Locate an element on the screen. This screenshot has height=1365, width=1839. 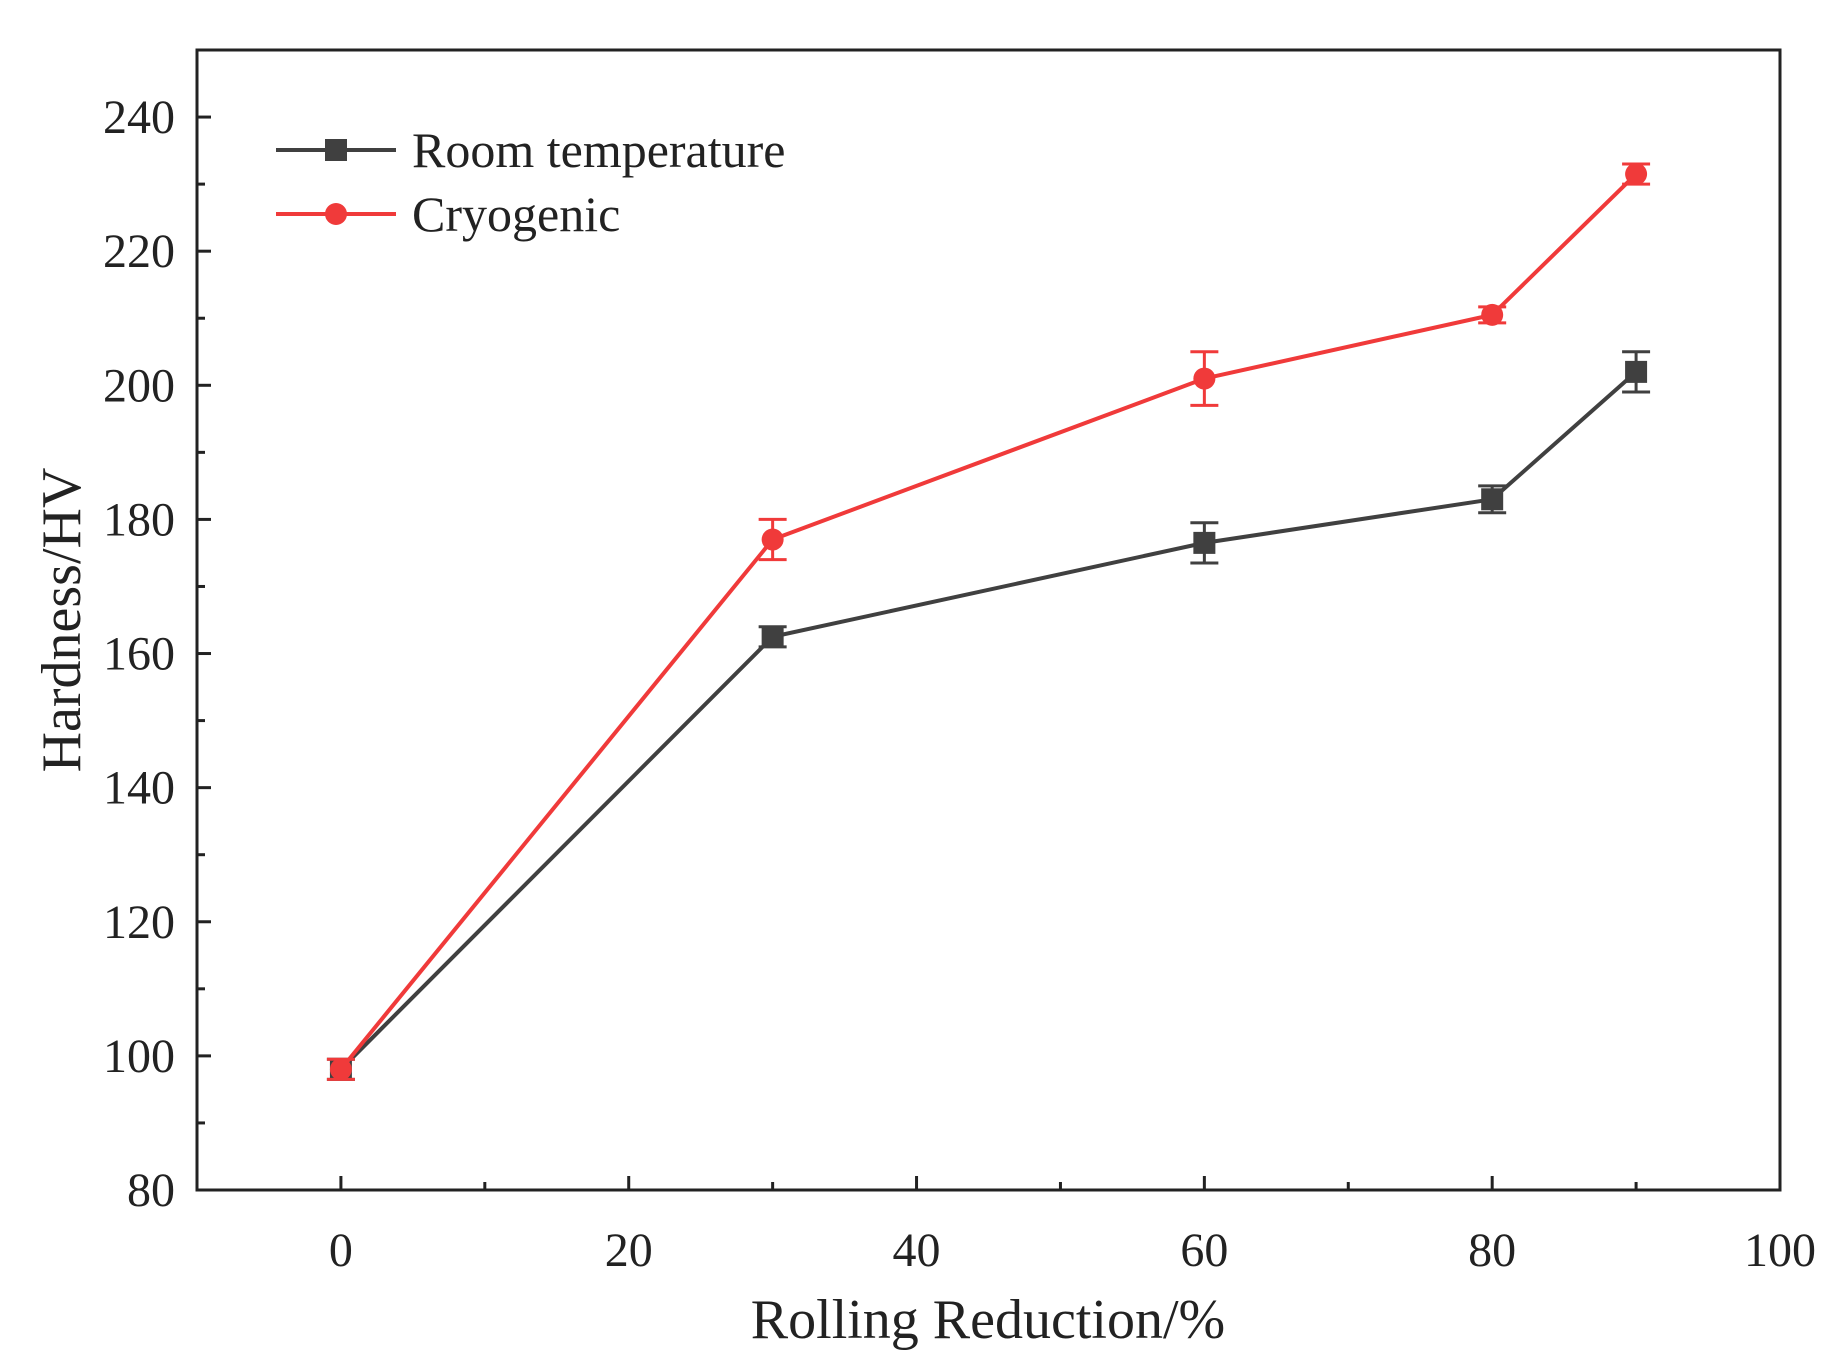
x-tick-label: 80 is located at coordinates (1492, 1250).